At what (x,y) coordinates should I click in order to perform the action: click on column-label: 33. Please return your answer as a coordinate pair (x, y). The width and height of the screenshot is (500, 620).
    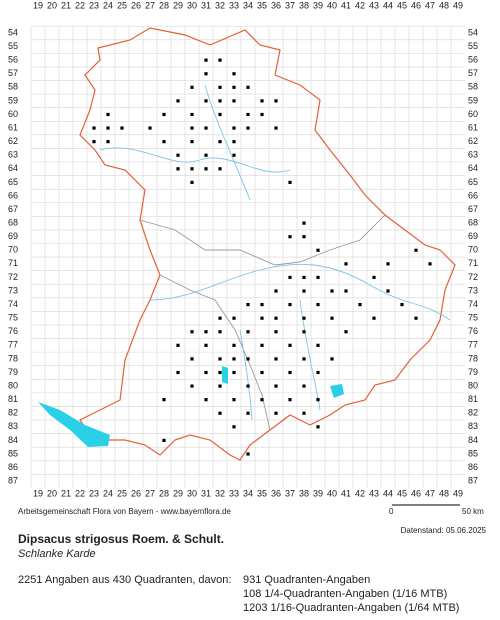
    Looking at the image, I should click on (234, 493).